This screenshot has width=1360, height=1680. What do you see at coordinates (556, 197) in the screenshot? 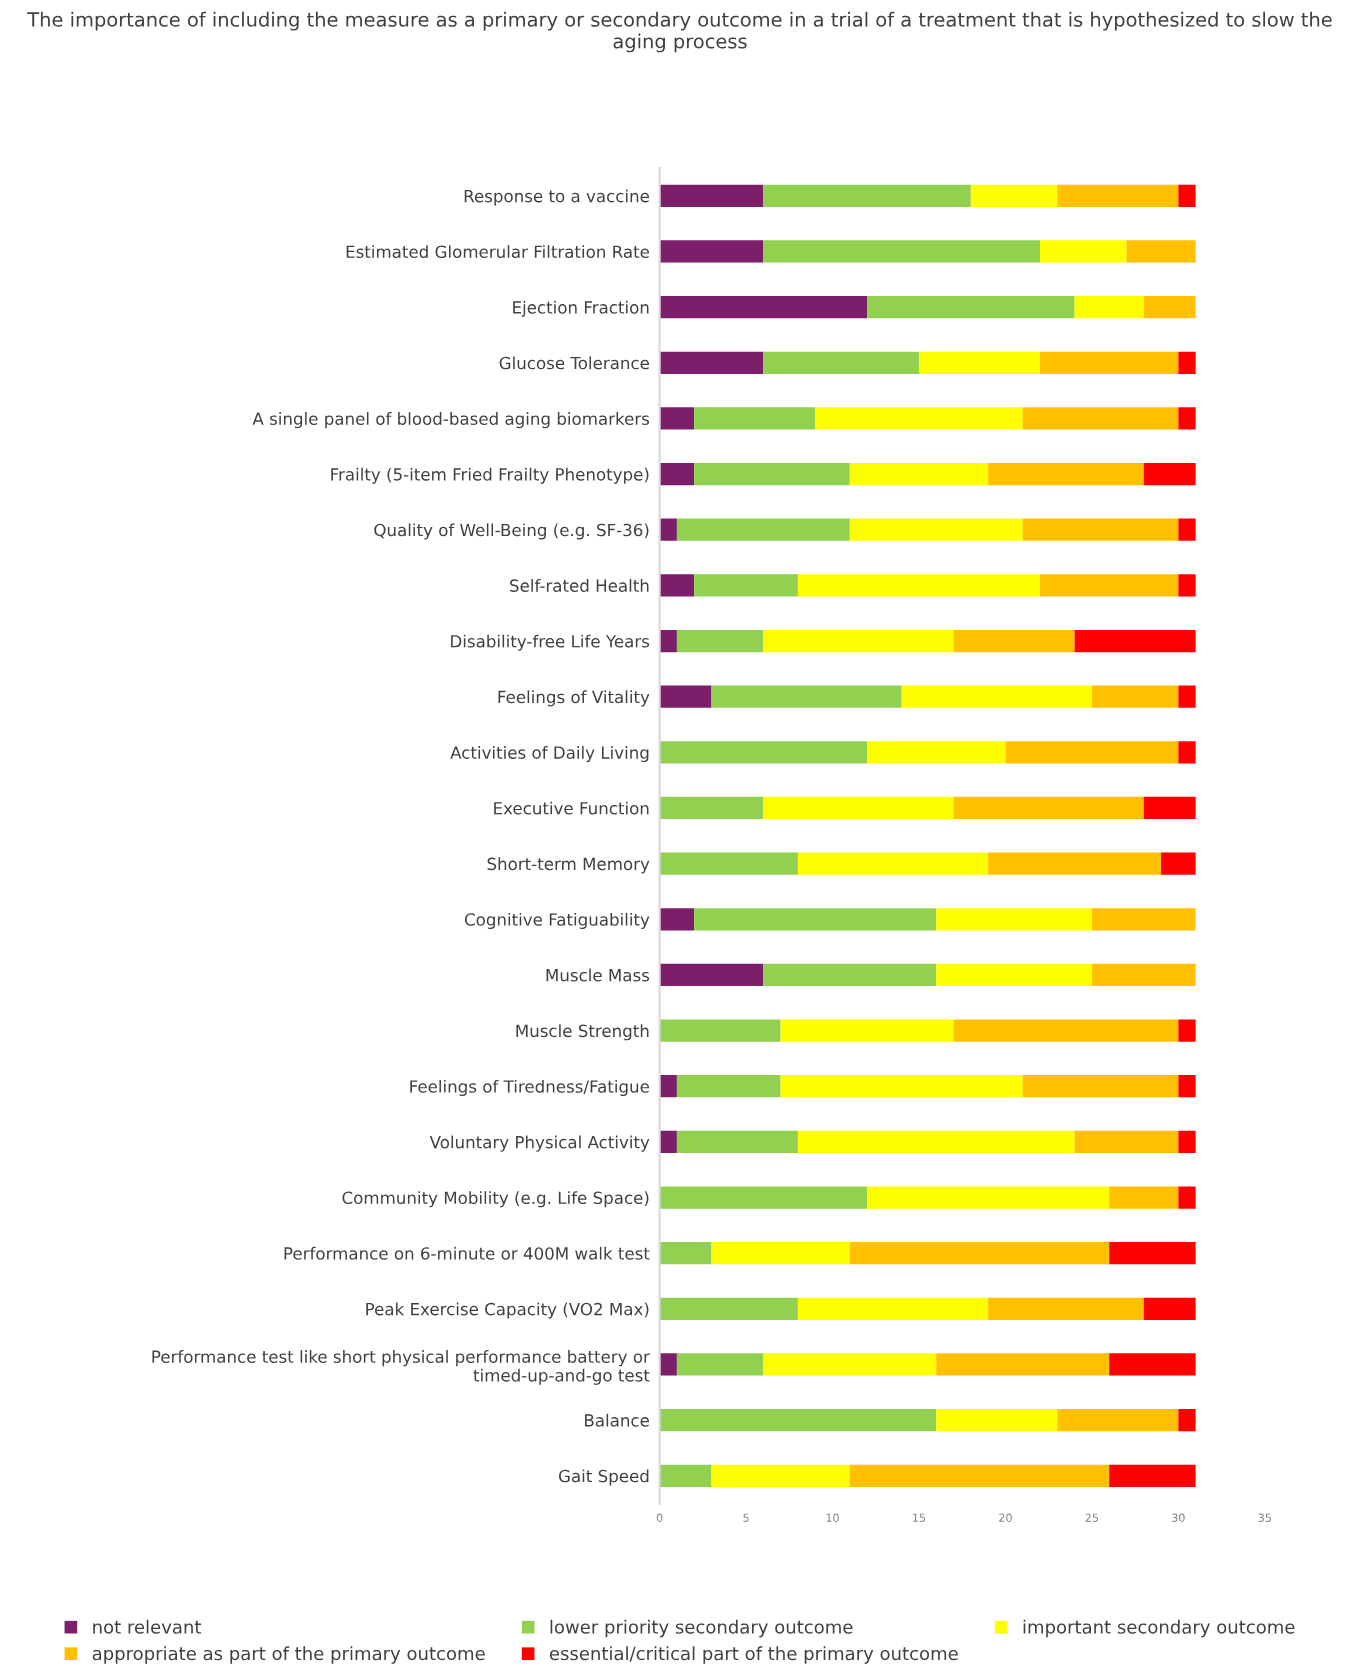
I see `y-tick-label: Response to a vaccine` at bounding box center [556, 197].